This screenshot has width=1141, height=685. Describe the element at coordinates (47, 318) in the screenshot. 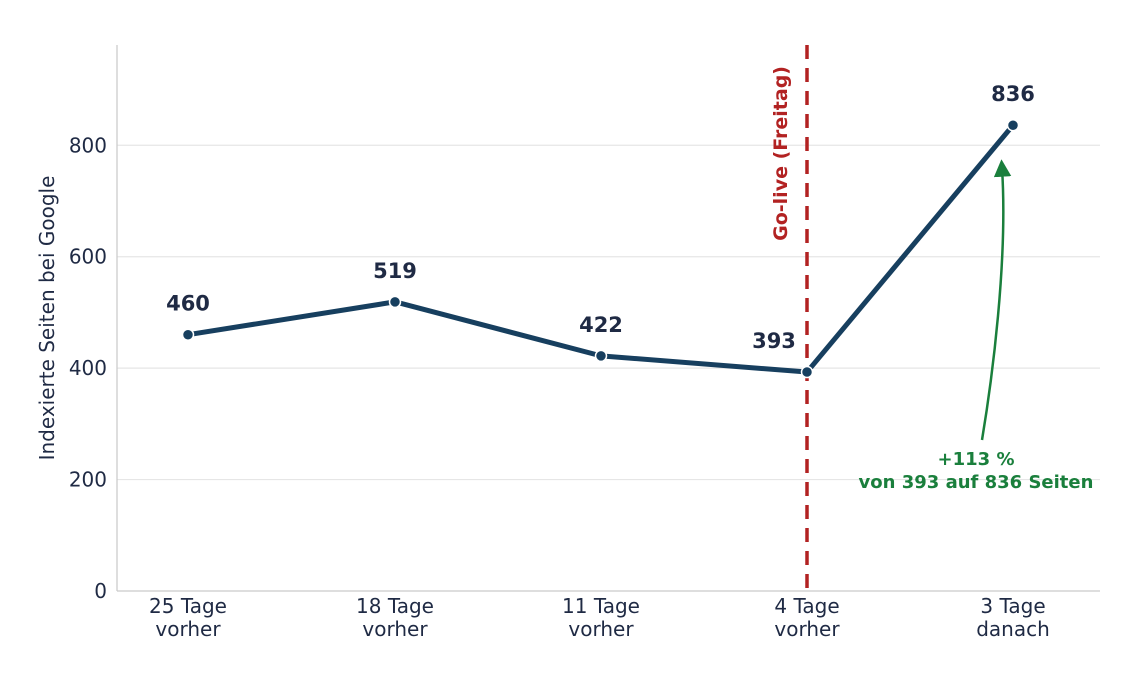

I see `y-axis-title: Indexierte Seiten bei Google` at that location.